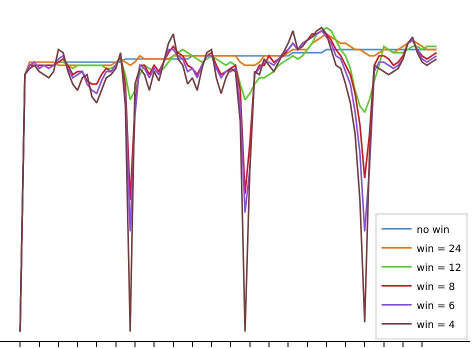 This screenshot has height=349, width=474. I want to click on legend-label: win = 6, so click(436, 306).